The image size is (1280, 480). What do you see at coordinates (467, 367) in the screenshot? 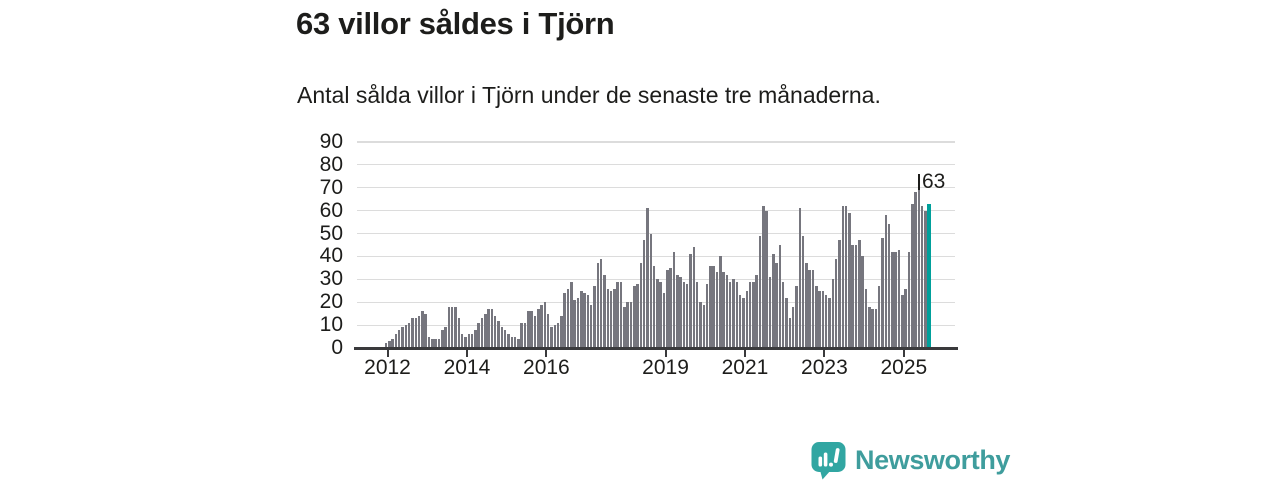
I see `x-axis-tick-label: 2014` at bounding box center [467, 367].